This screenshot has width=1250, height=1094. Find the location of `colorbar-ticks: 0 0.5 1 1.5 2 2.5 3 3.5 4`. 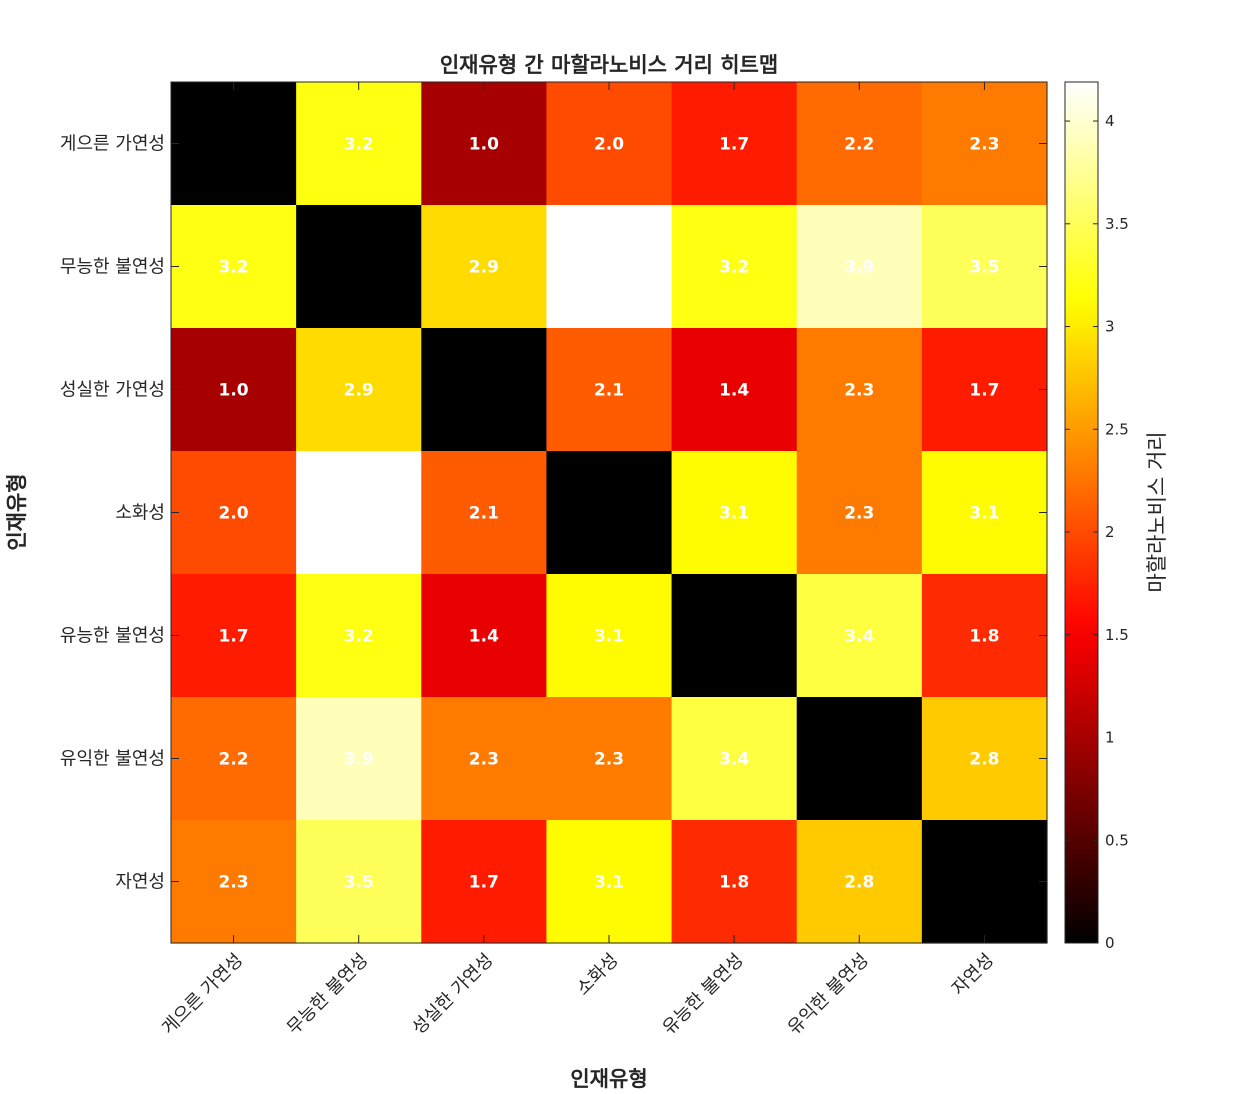

colorbar-ticks: 0 0.5 1 1.5 2 2.5 3 3.5 4 is located at coordinates (1097, 532).